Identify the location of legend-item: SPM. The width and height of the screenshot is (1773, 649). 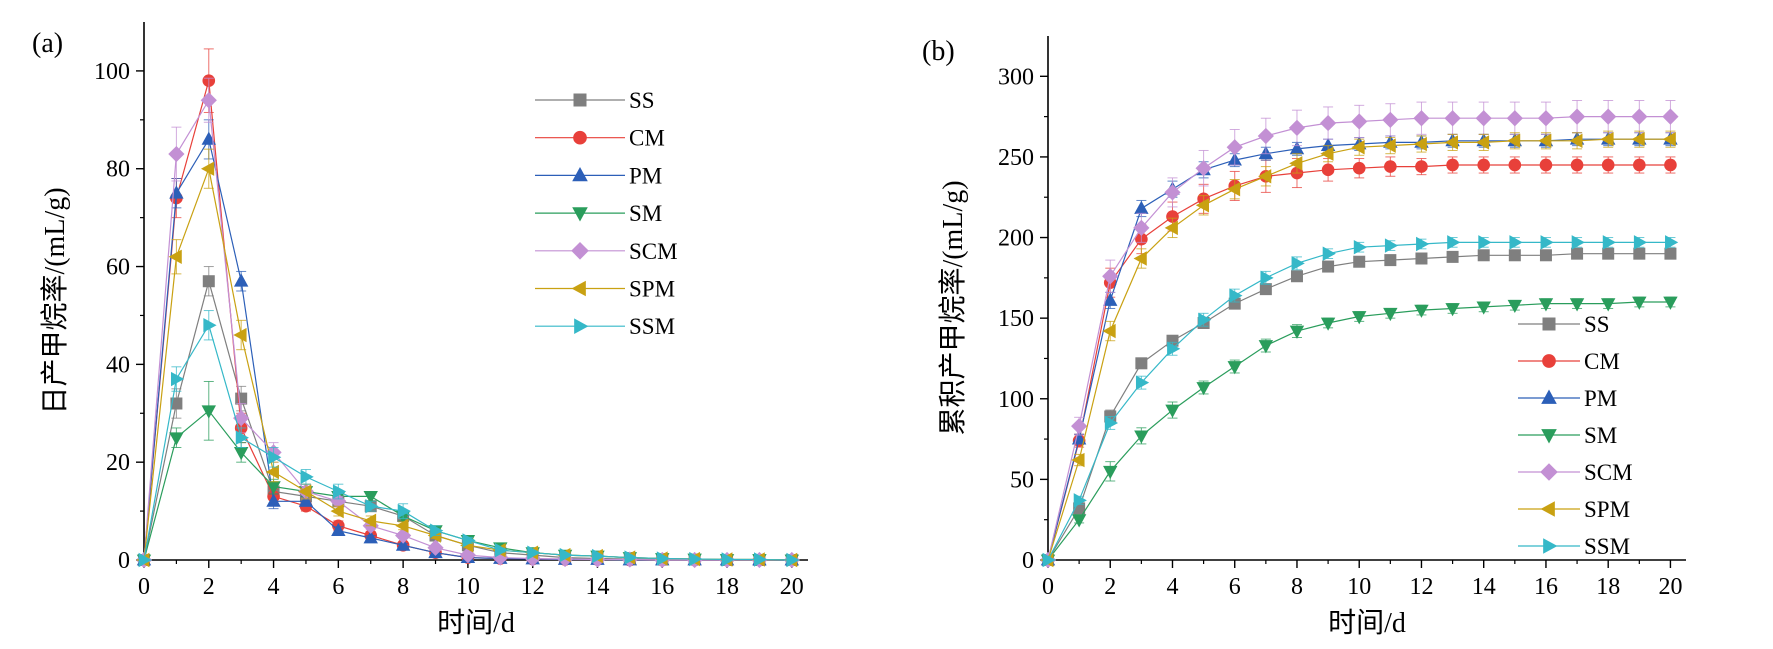
(605, 289).